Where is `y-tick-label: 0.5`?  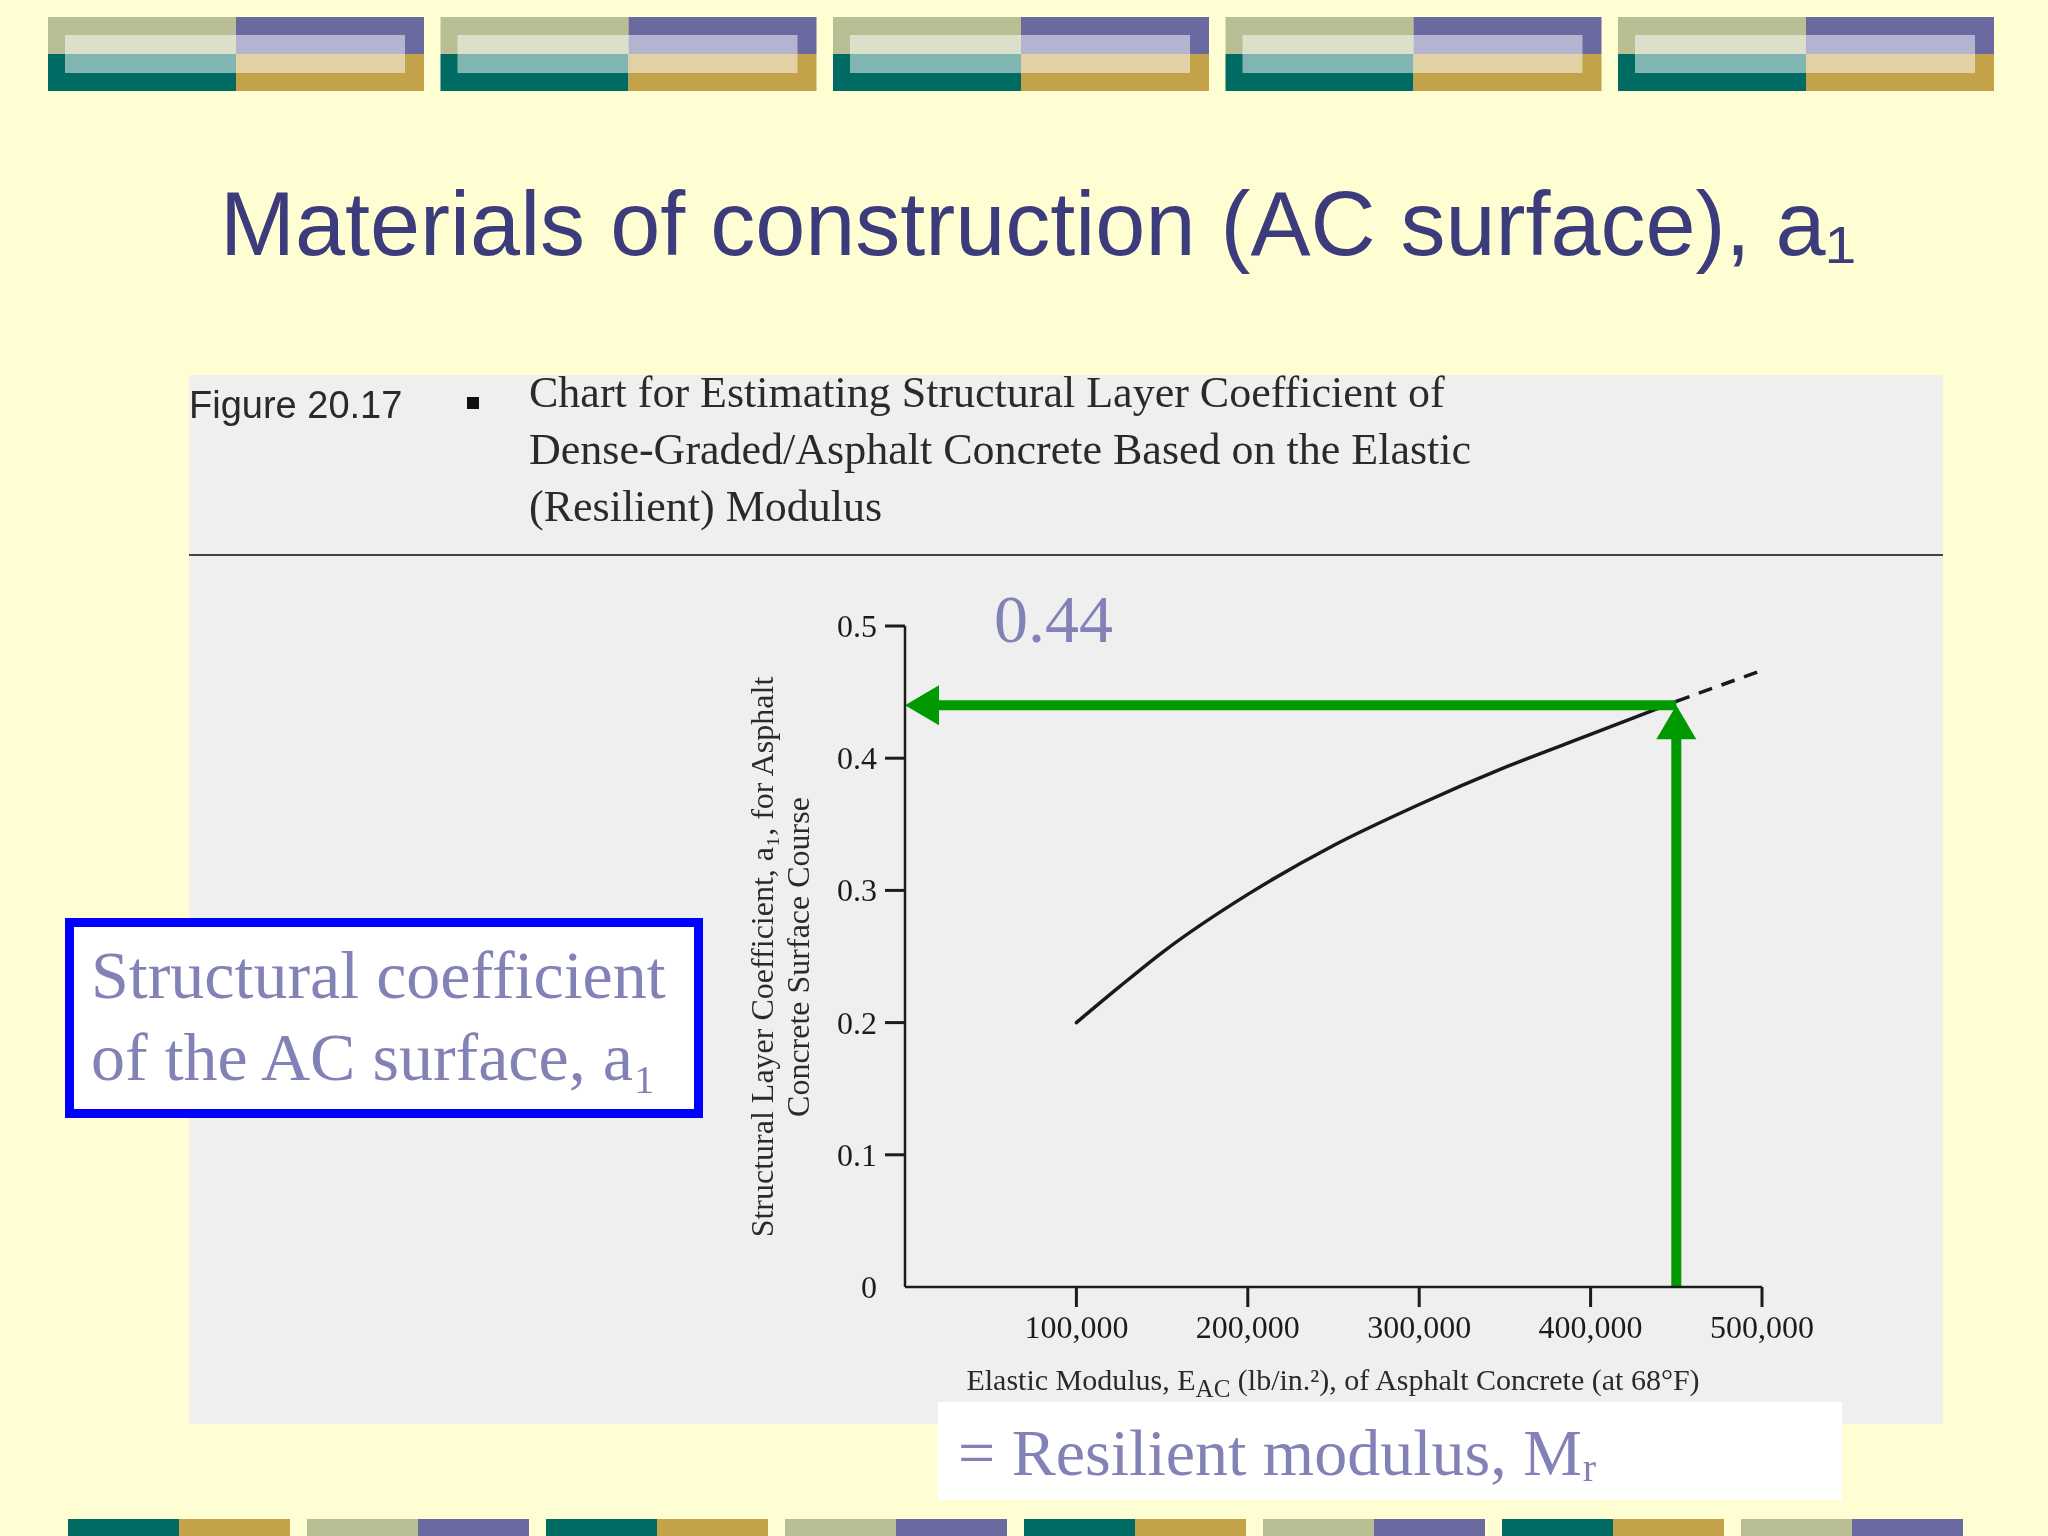 y-tick-label: 0.5 is located at coordinates (857, 626).